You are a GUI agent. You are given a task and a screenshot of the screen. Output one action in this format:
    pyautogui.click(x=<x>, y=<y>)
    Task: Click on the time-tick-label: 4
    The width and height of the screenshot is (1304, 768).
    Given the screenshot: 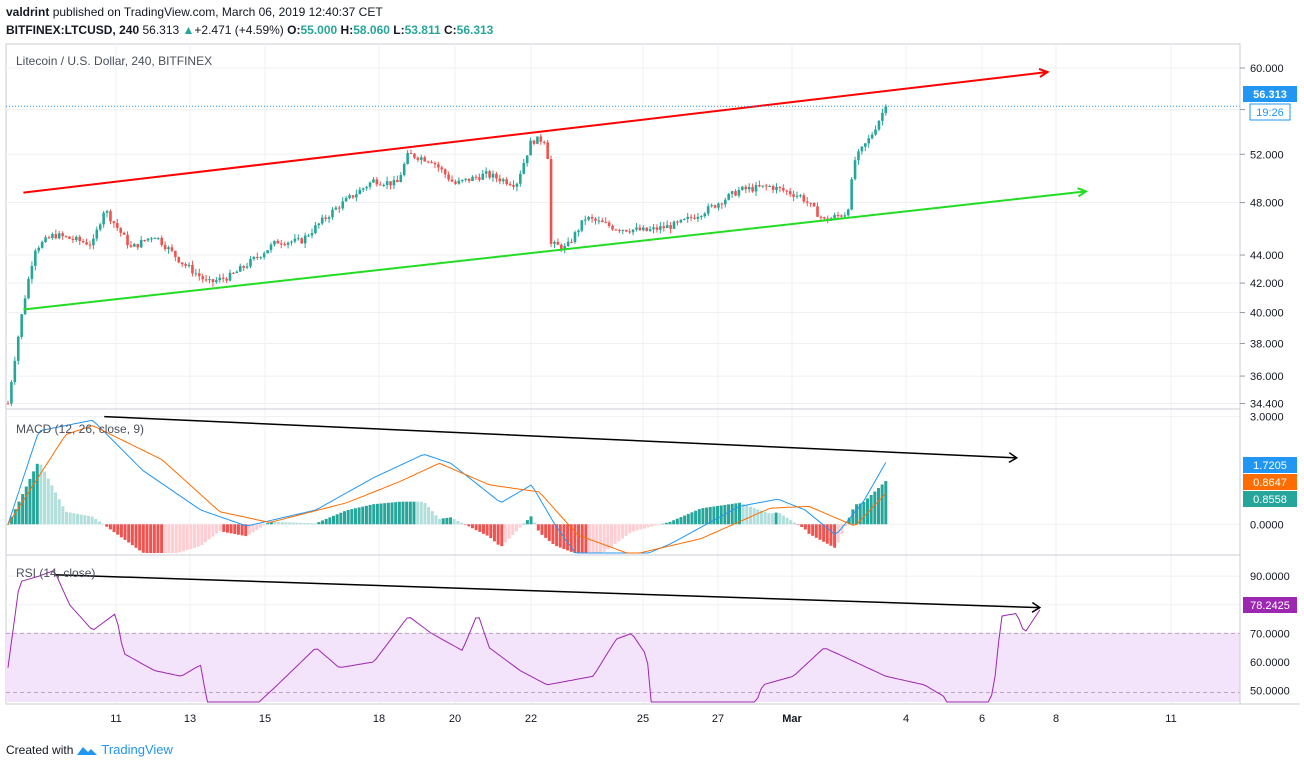 What is the action you would take?
    pyautogui.click(x=906, y=719)
    